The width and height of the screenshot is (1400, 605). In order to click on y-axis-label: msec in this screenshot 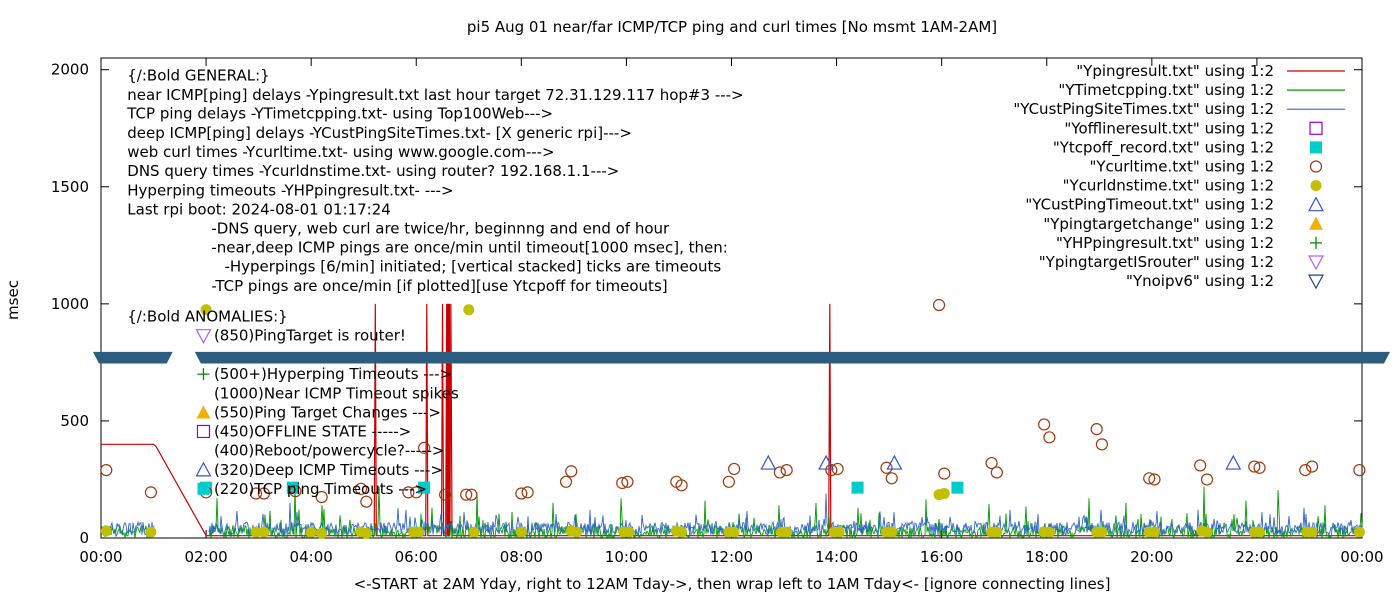, I will do `click(13, 300)`.